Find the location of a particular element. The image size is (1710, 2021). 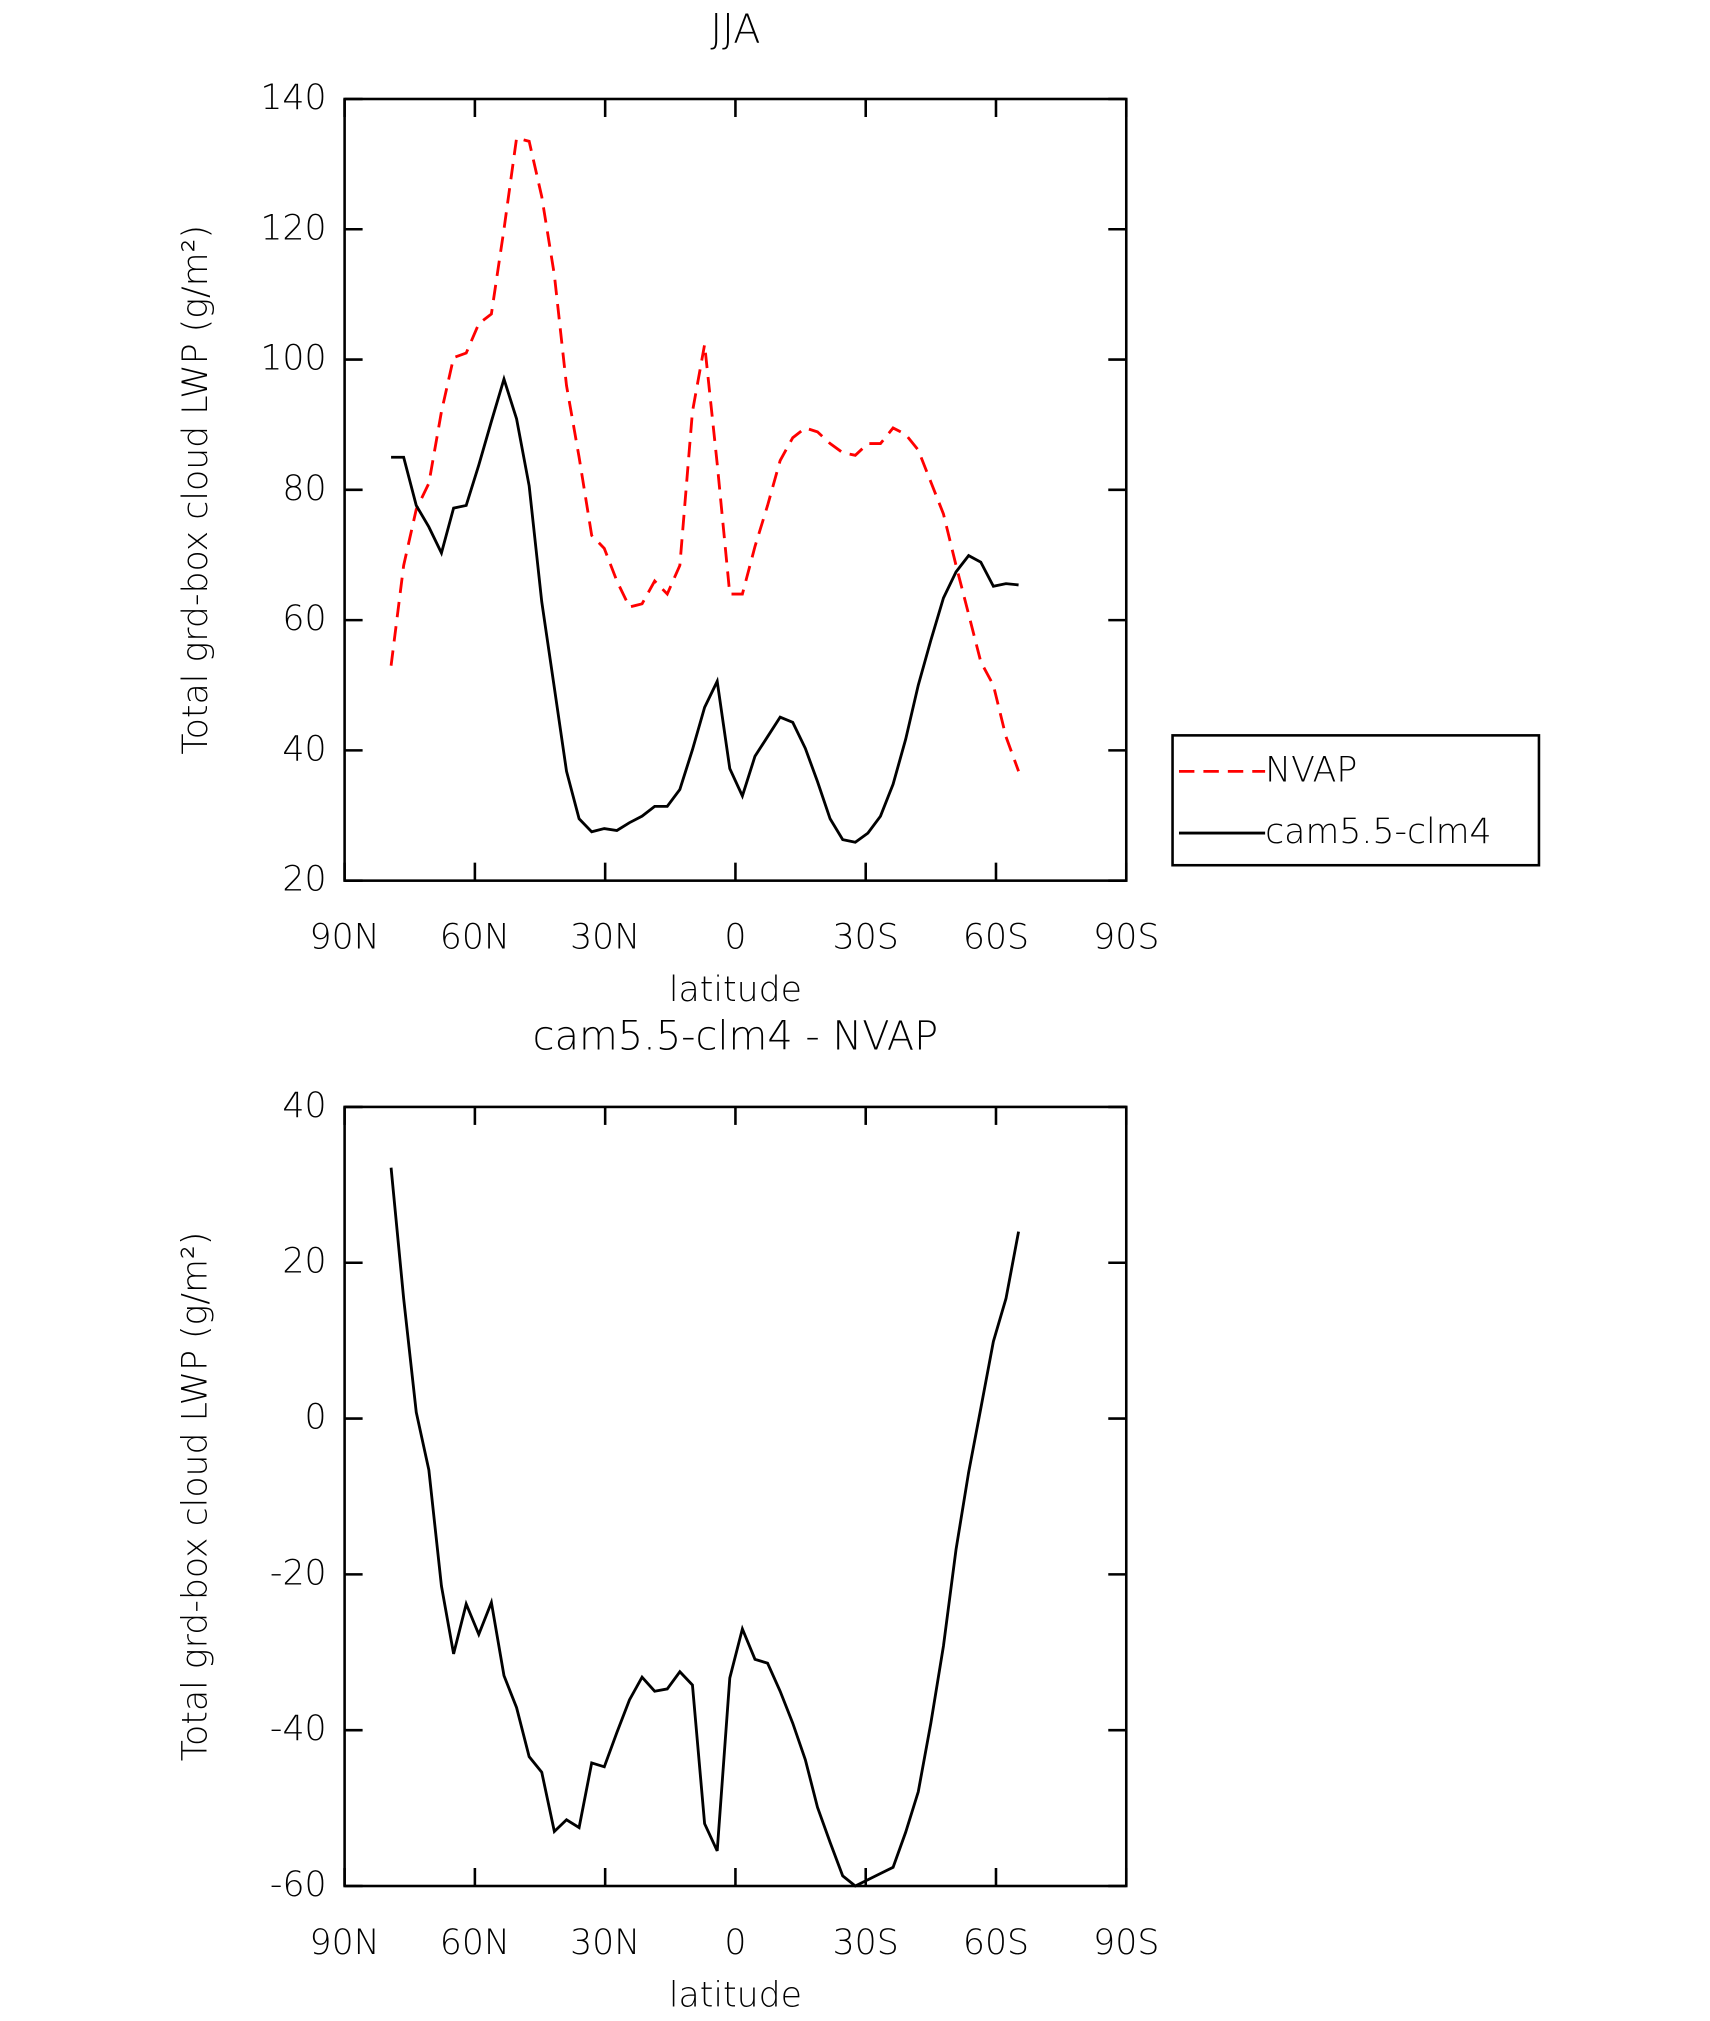

y-tick-label: 0 is located at coordinates (316, 1418).